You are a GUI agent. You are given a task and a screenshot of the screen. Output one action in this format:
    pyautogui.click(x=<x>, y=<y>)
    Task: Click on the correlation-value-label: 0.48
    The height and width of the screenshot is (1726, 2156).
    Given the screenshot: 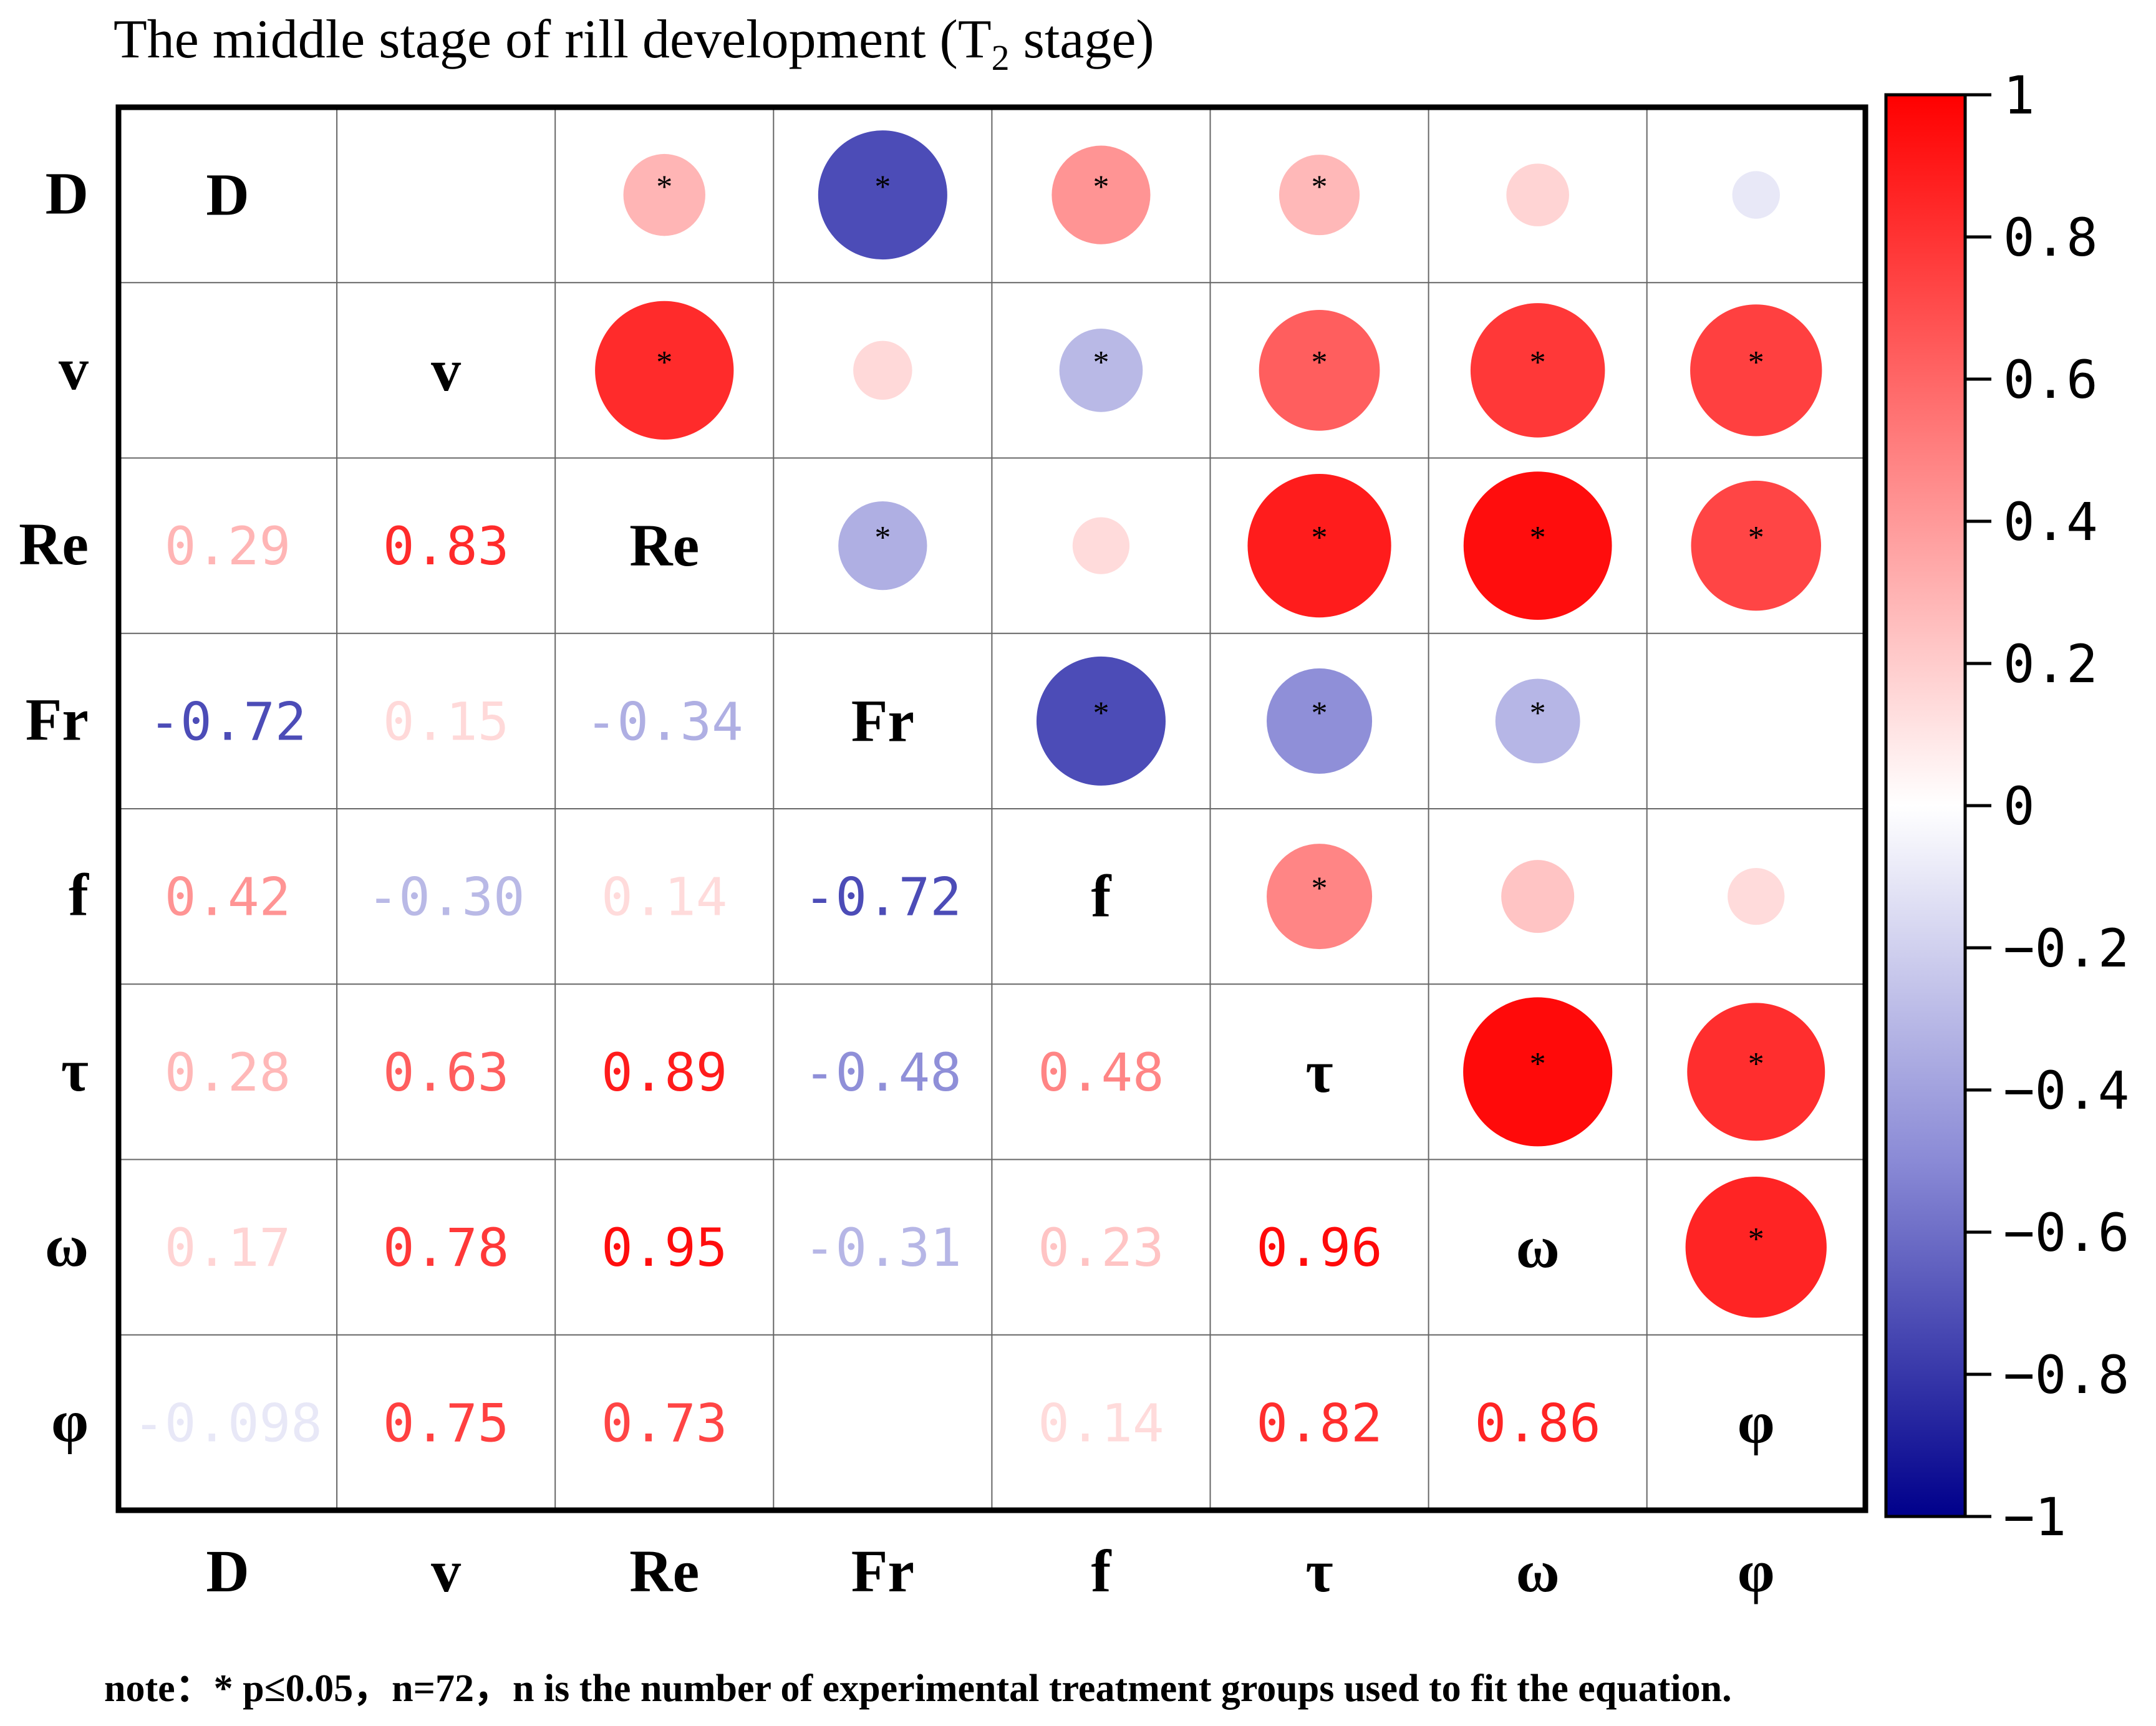 What is the action you would take?
    pyautogui.click(x=1101, y=1072)
    